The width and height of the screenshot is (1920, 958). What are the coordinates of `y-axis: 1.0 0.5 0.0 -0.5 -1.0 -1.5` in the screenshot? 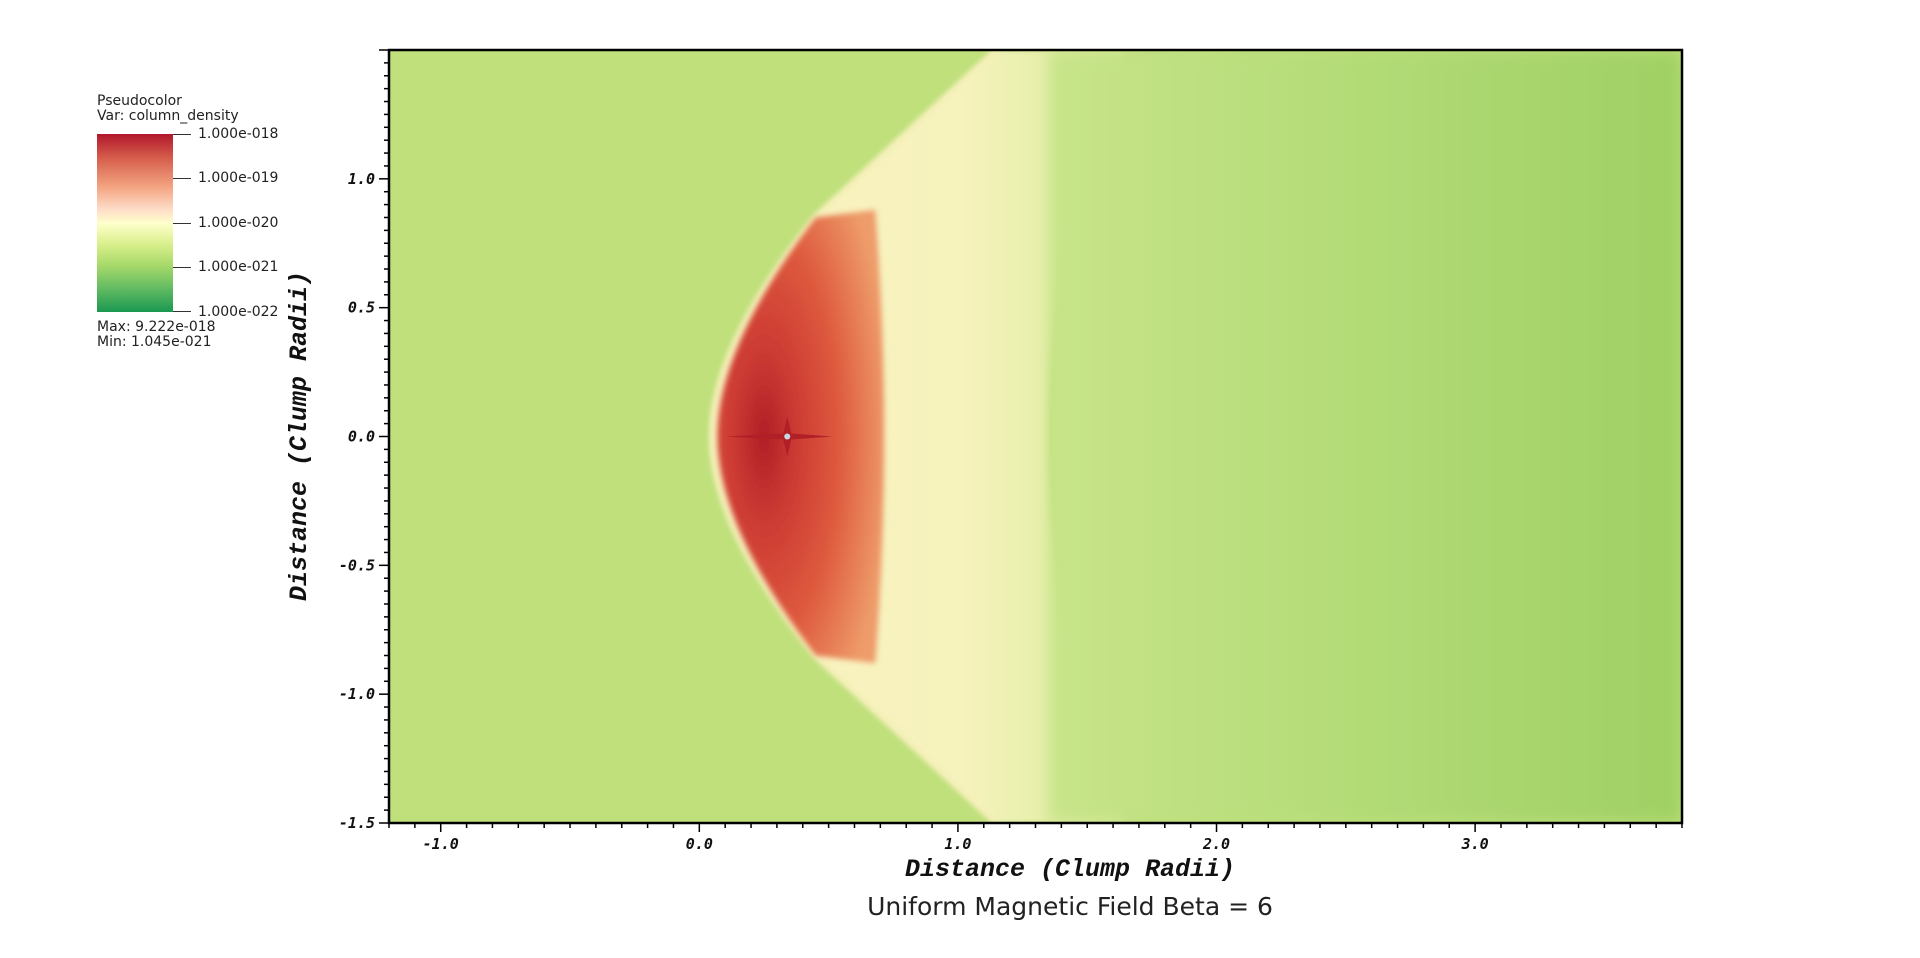 It's located at (364, 440).